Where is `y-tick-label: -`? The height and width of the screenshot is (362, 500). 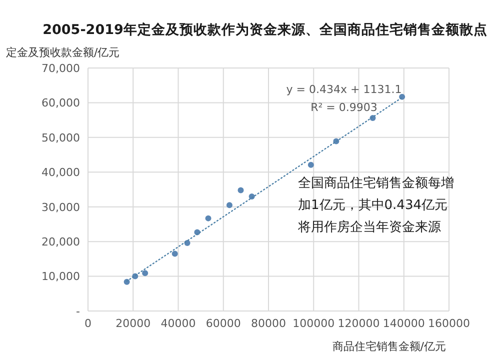
y-tick-label: - is located at coordinates (78, 311).